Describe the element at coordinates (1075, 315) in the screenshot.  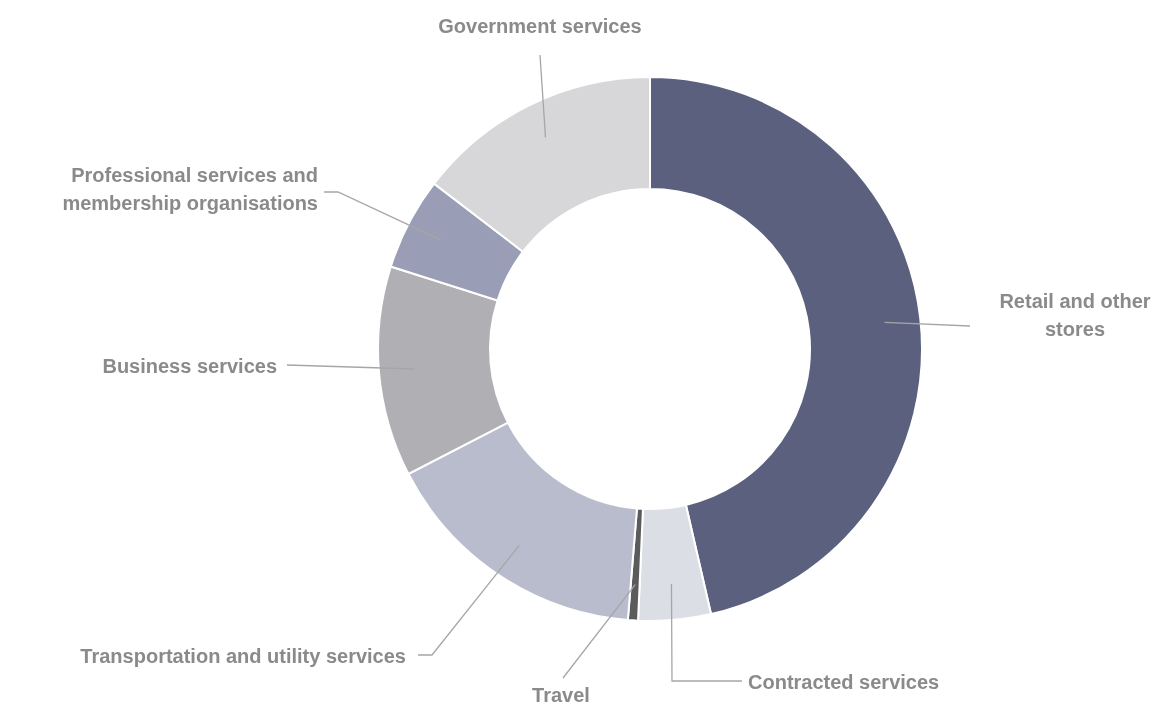
I see `slice-label: Retail and other stores` at that location.